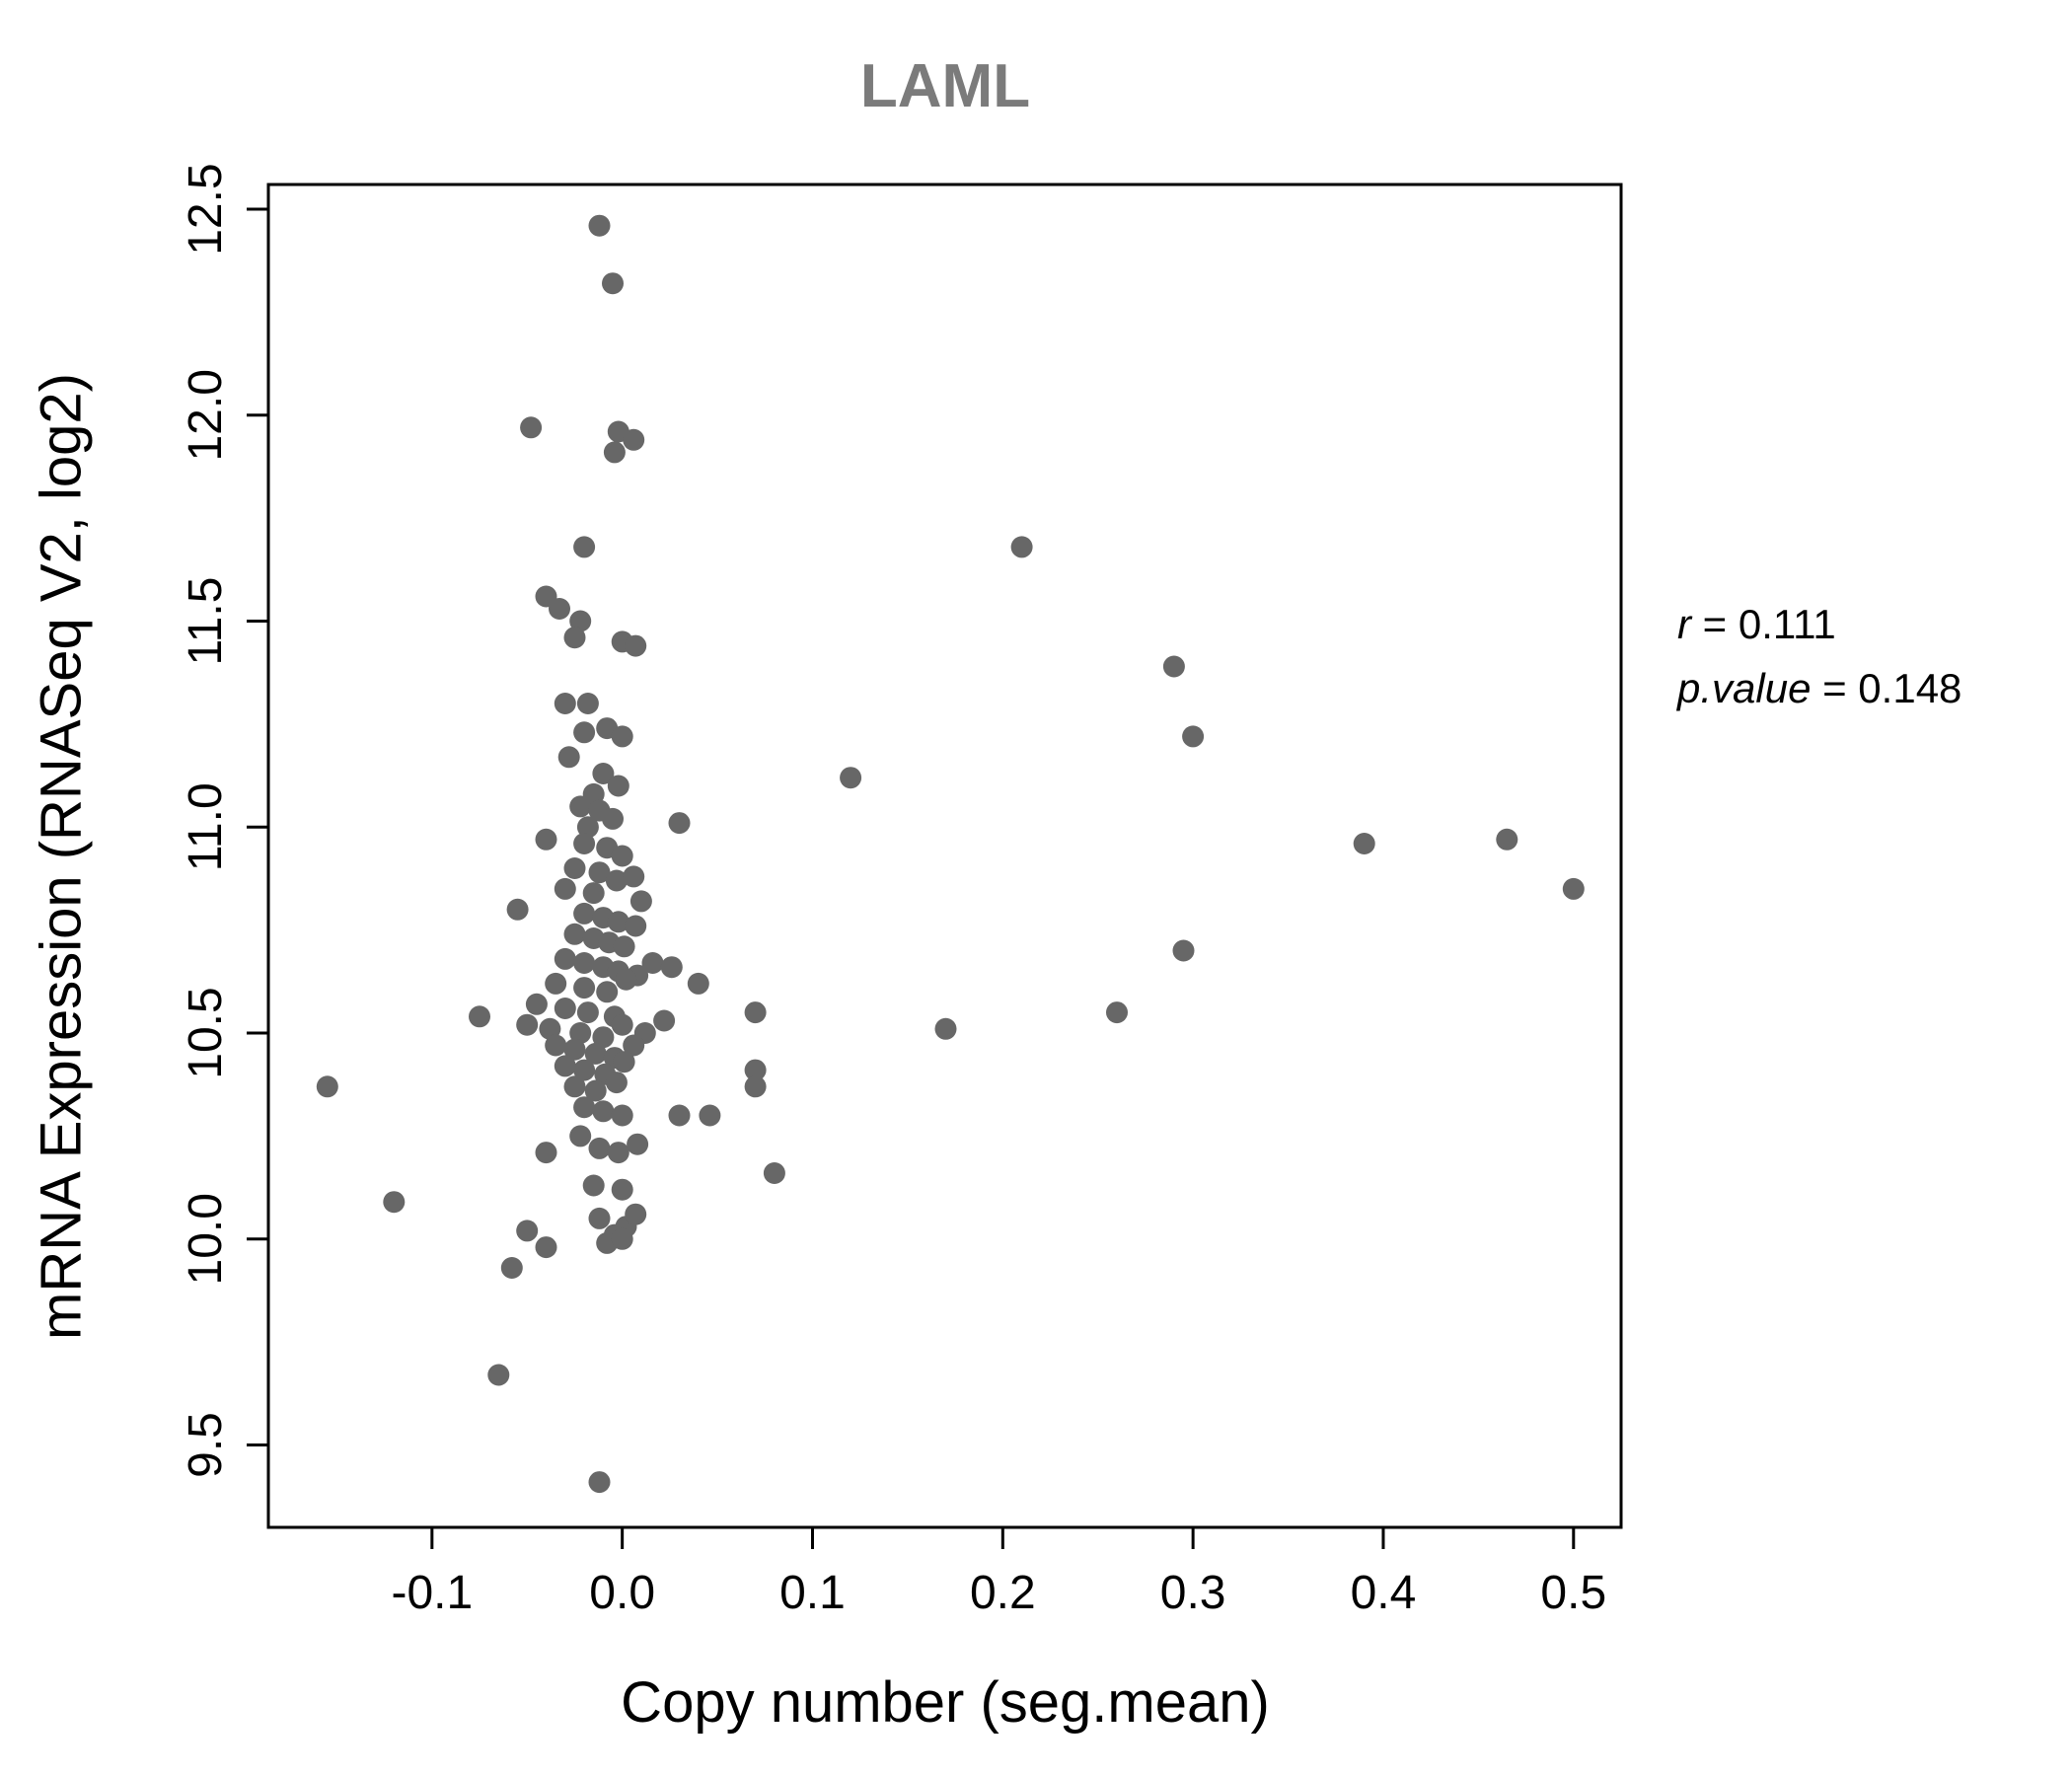  I want to click on x-axis-label: Copy number (seg.mean), so click(946, 1703).